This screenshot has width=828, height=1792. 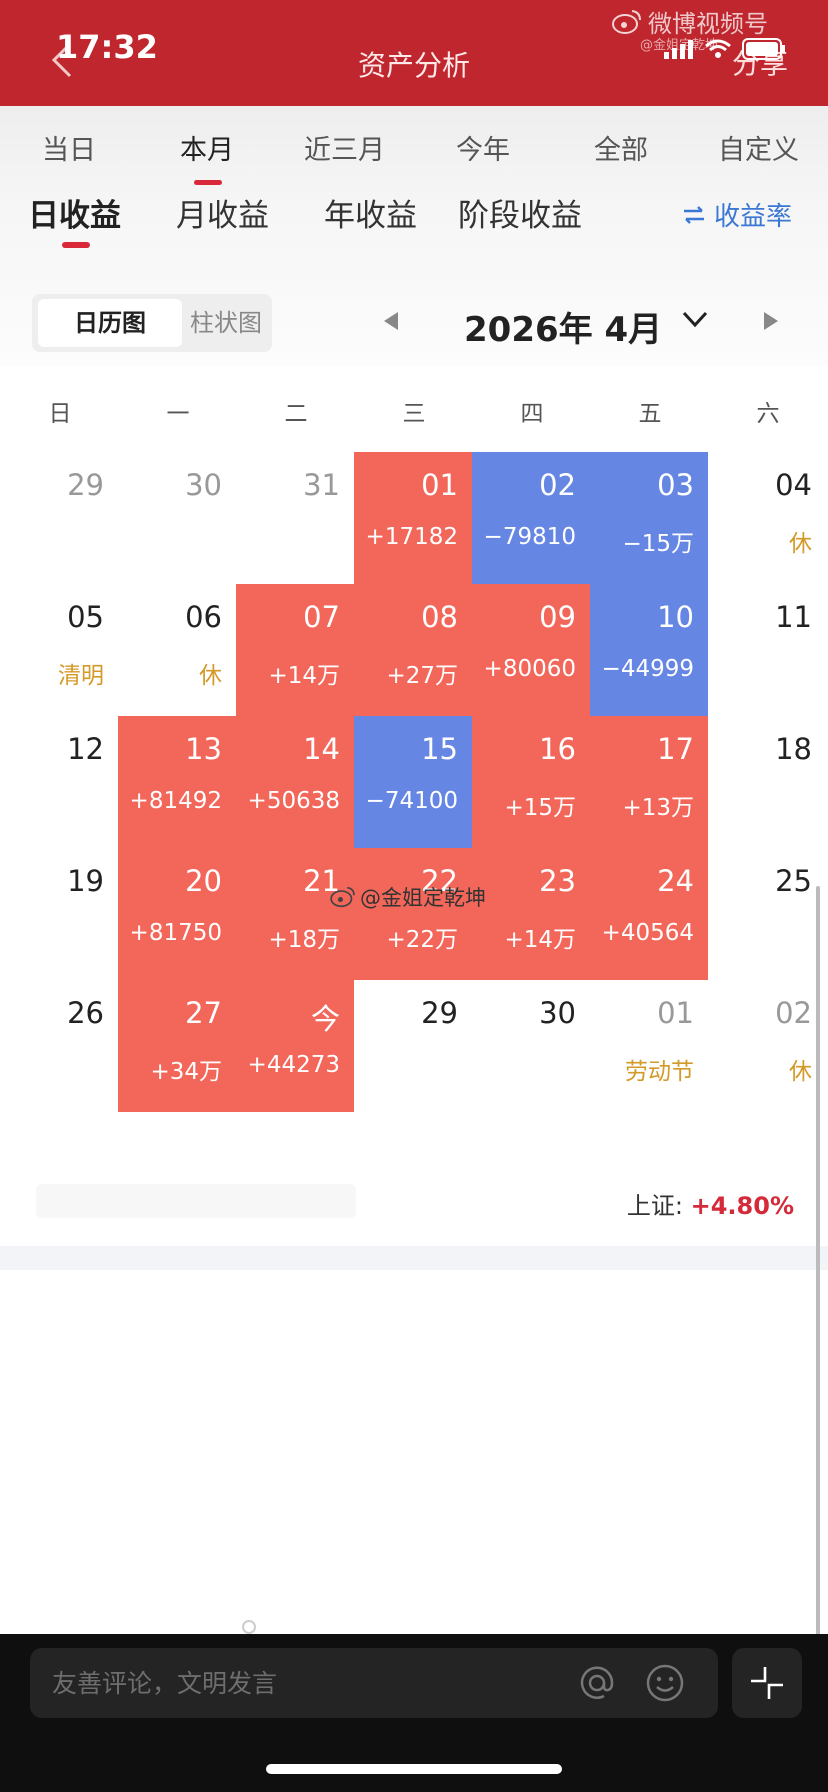 I want to click on chevron-down-icon, so click(x=695, y=319).